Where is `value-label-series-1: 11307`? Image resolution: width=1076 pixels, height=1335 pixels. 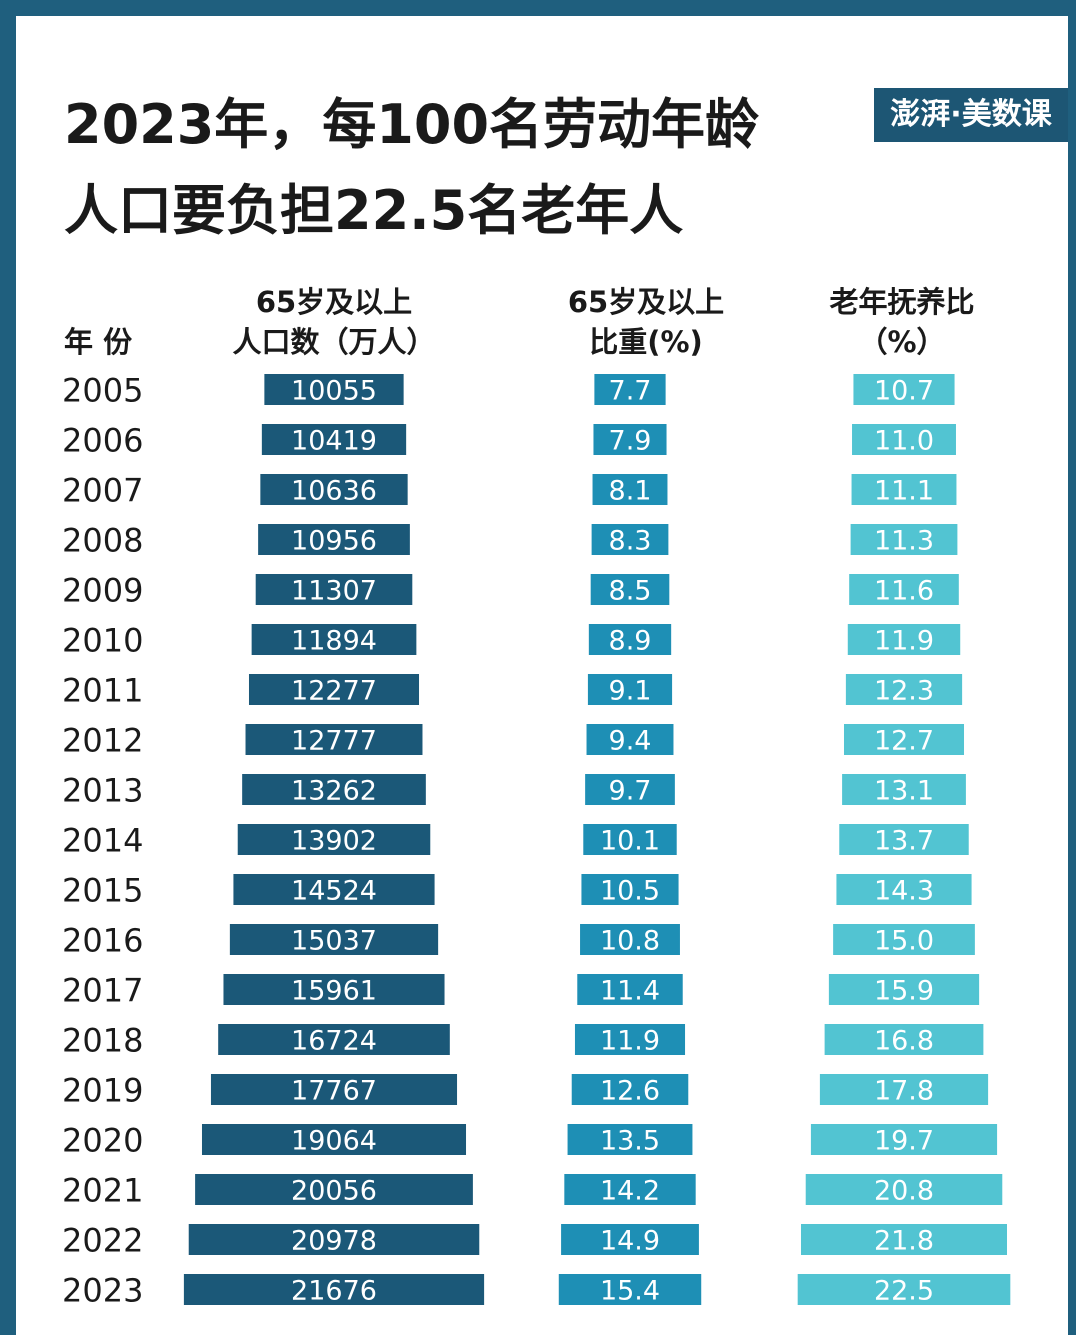 value-label-series-1: 11307 is located at coordinates (334, 591).